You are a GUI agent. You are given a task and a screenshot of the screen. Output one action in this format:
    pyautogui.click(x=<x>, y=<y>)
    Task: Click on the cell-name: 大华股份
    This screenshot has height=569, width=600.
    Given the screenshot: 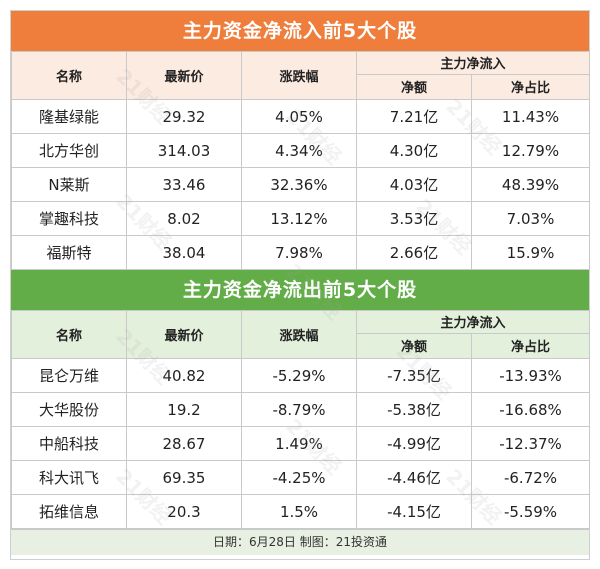 What is the action you would take?
    pyautogui.click(x=69, y=409)
    